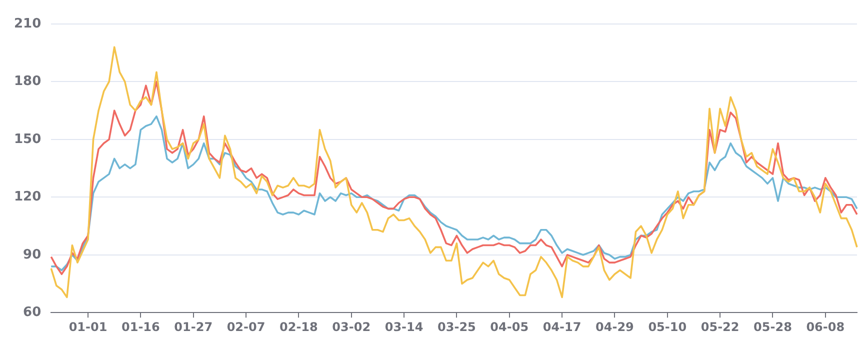  What do you see at coordinates (246, 327) in the screenshot?
I see `x-tick-label: 02-07` at bounding box center [246, 327].